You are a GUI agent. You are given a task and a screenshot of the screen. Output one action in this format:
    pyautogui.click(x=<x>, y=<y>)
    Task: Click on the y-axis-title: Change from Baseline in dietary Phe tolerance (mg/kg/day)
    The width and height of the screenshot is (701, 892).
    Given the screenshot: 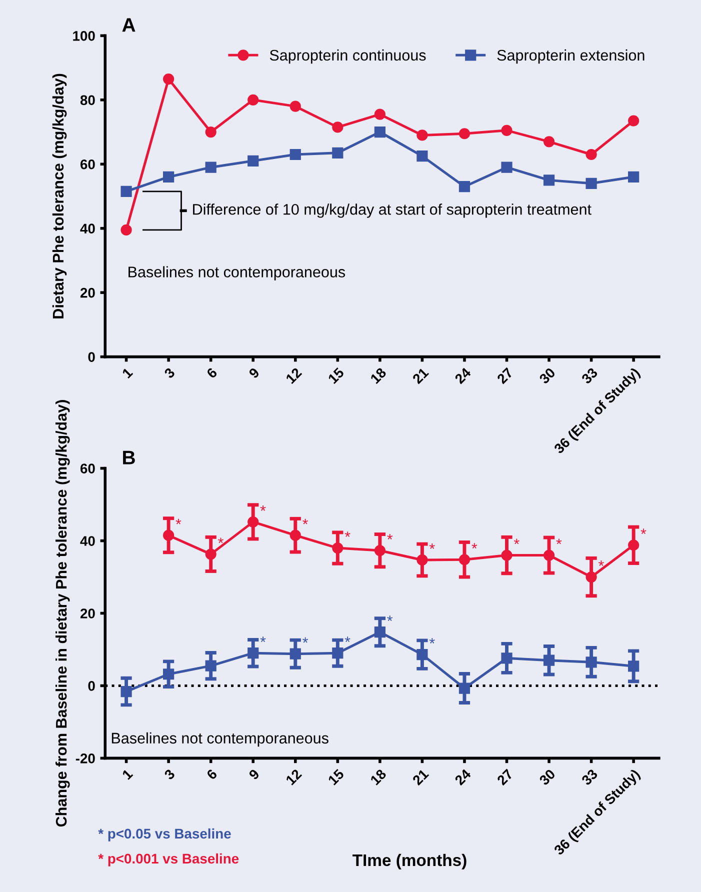 What is the action you would take?
    pyautogui.click(x=62, y=613)
    